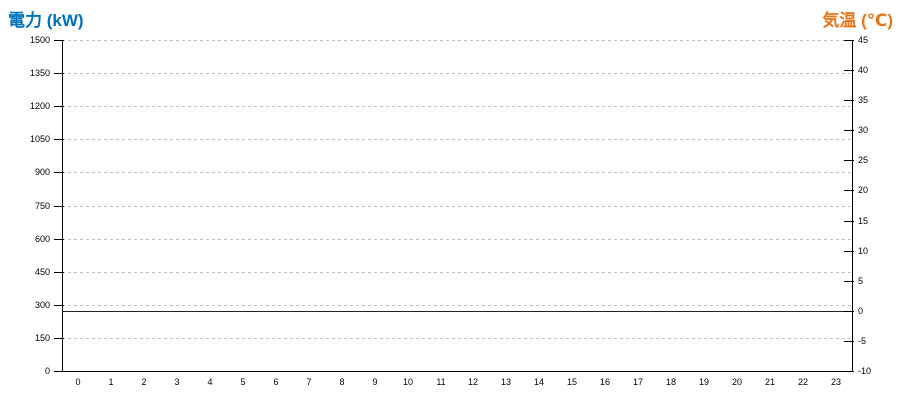  Describe the element at coordinates (863, 251) in the screenshot. I see `right-axis-tick-label: 10` at that location.